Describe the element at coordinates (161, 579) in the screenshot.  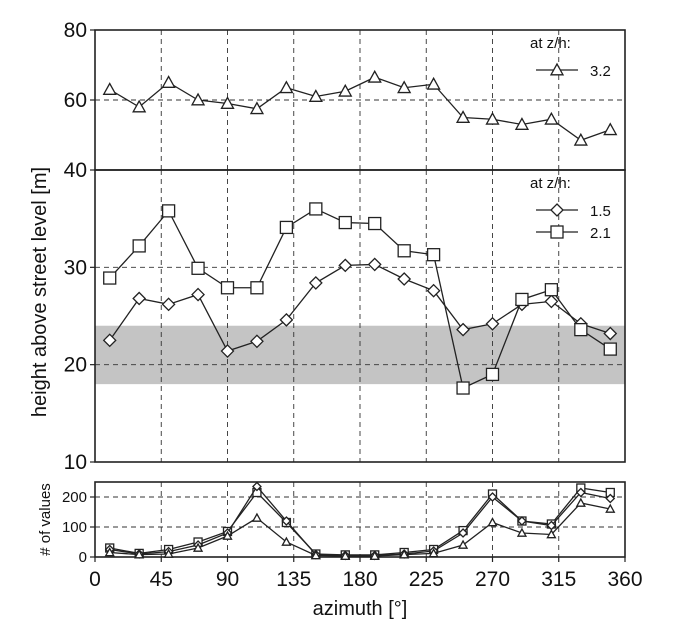
I see `x-tick-label: 45` at that location.